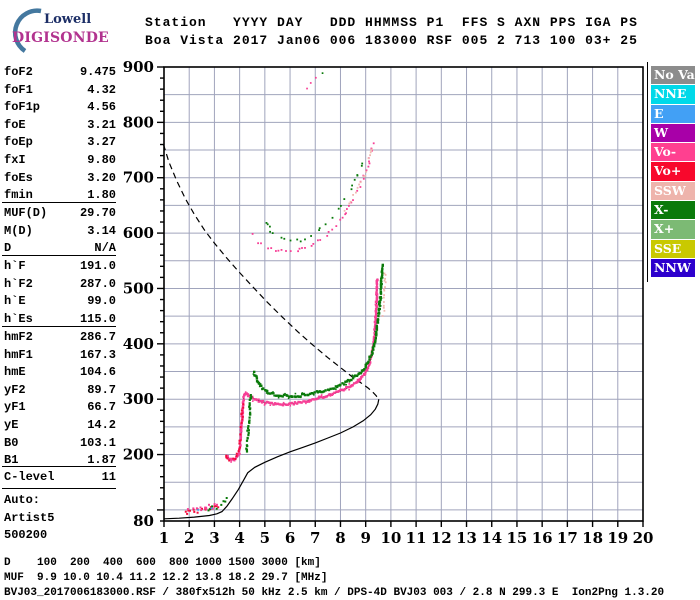 Image resolution: width=700 pixels, height=600 pixels. What do you see at coordinates (673, 210) in the screenshot?
I see `legend-item-x-: X-` at bounding box center [673, 210].